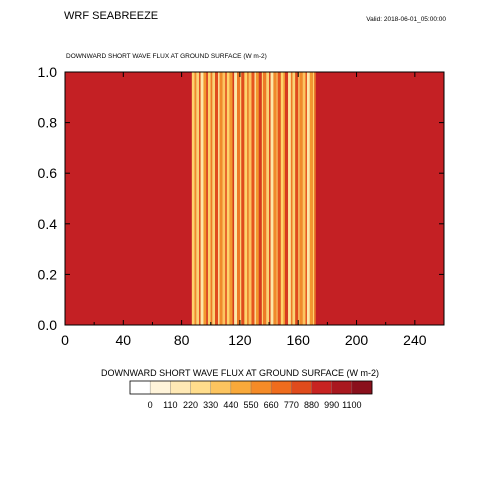 The image size is (480, 480). I want to click on colorbar-label: 1100, so click(351, 405).